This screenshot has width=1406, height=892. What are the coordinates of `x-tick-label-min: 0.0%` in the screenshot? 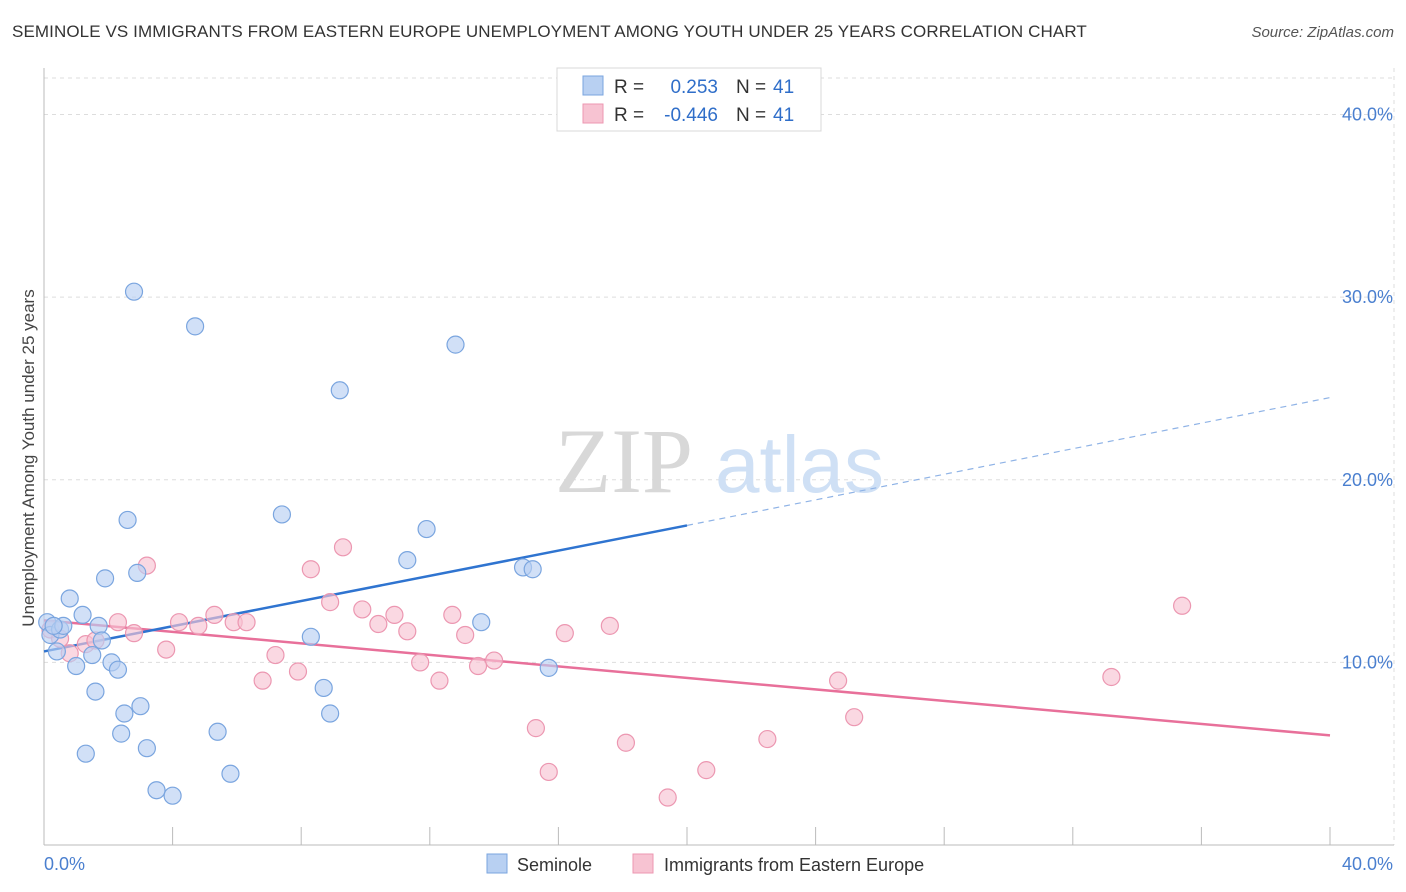 It's located at (64, 864).